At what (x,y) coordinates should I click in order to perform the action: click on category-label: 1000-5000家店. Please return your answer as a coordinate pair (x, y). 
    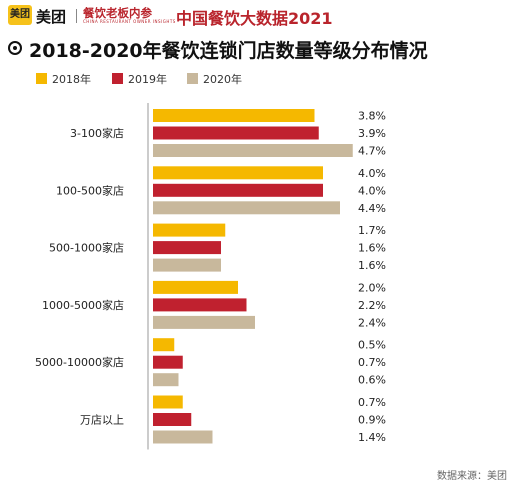
    Looking at the image, I should click on (83, 305).